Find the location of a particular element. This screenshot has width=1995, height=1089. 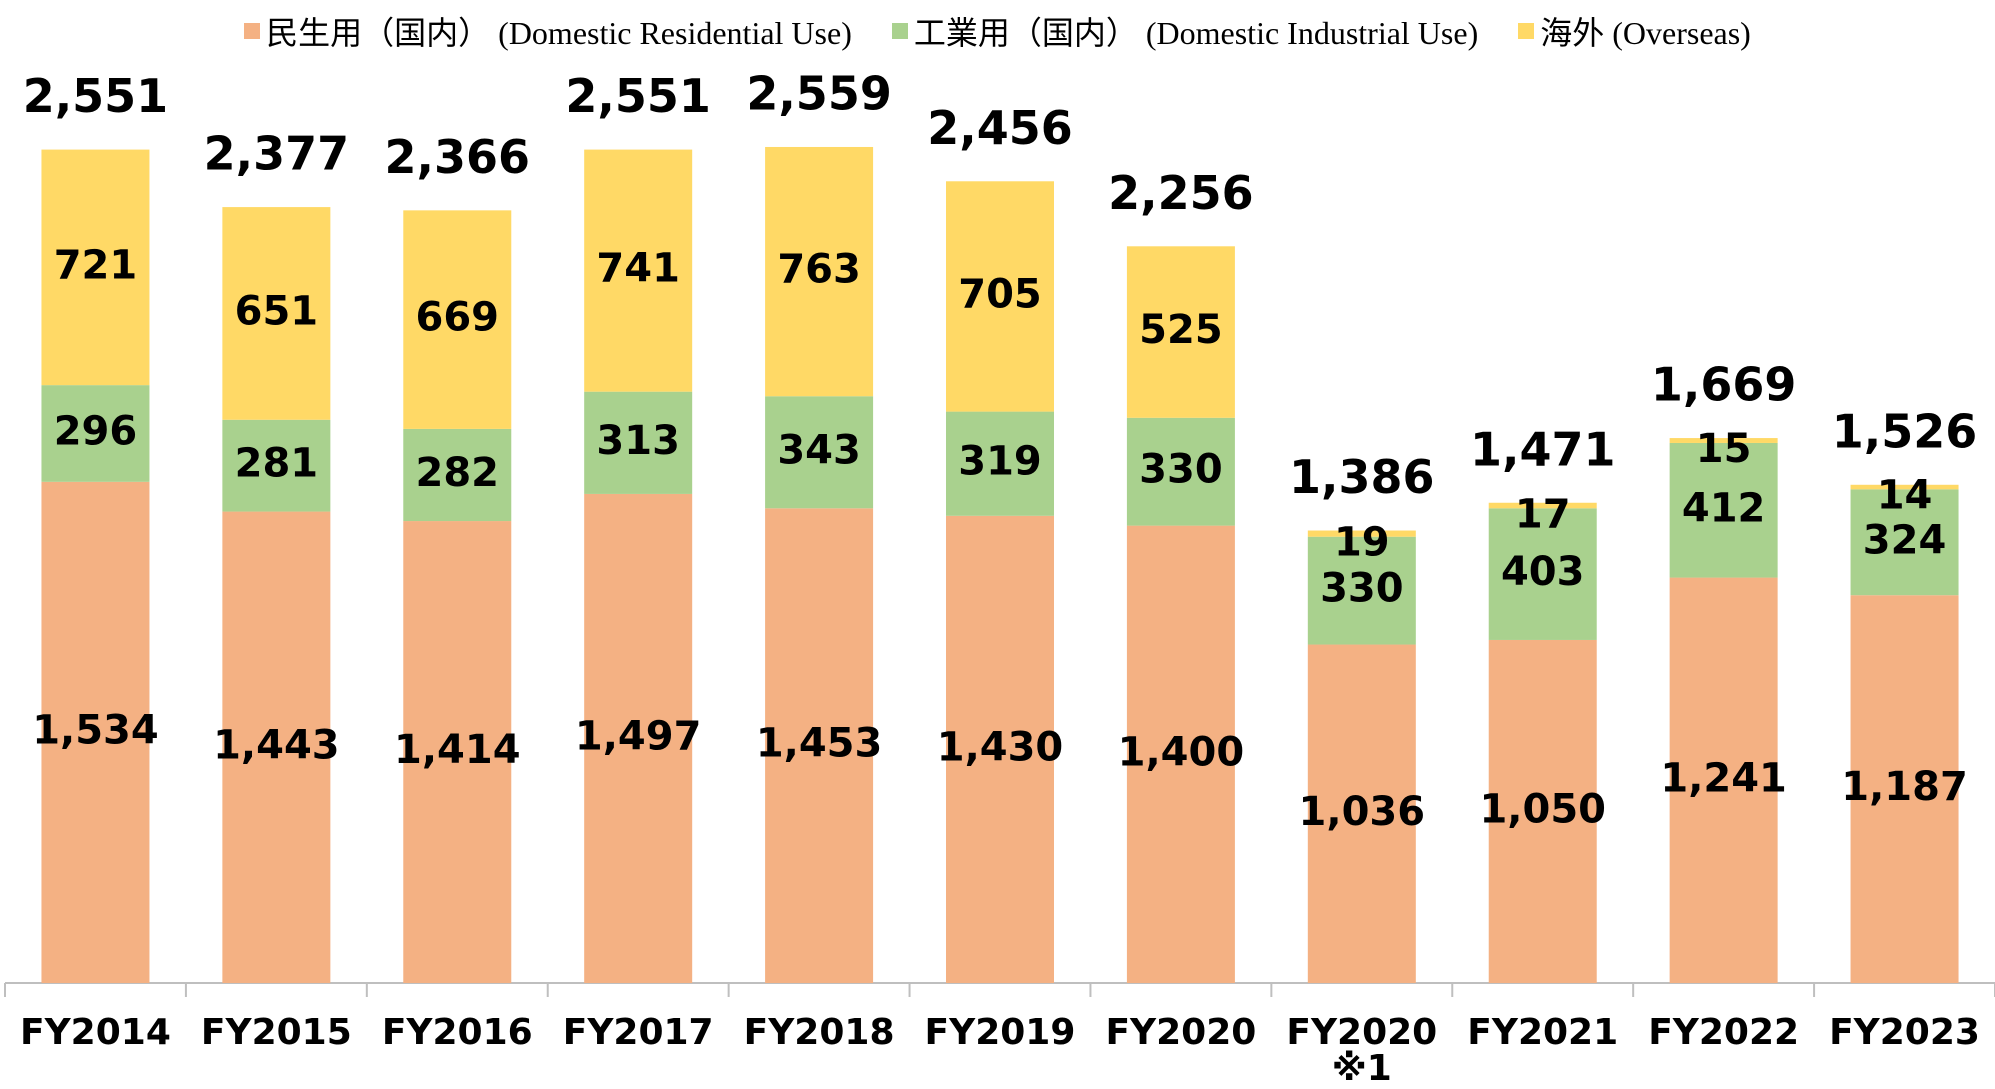

data-label: 1,430 is located at coordinates (1000, 747).